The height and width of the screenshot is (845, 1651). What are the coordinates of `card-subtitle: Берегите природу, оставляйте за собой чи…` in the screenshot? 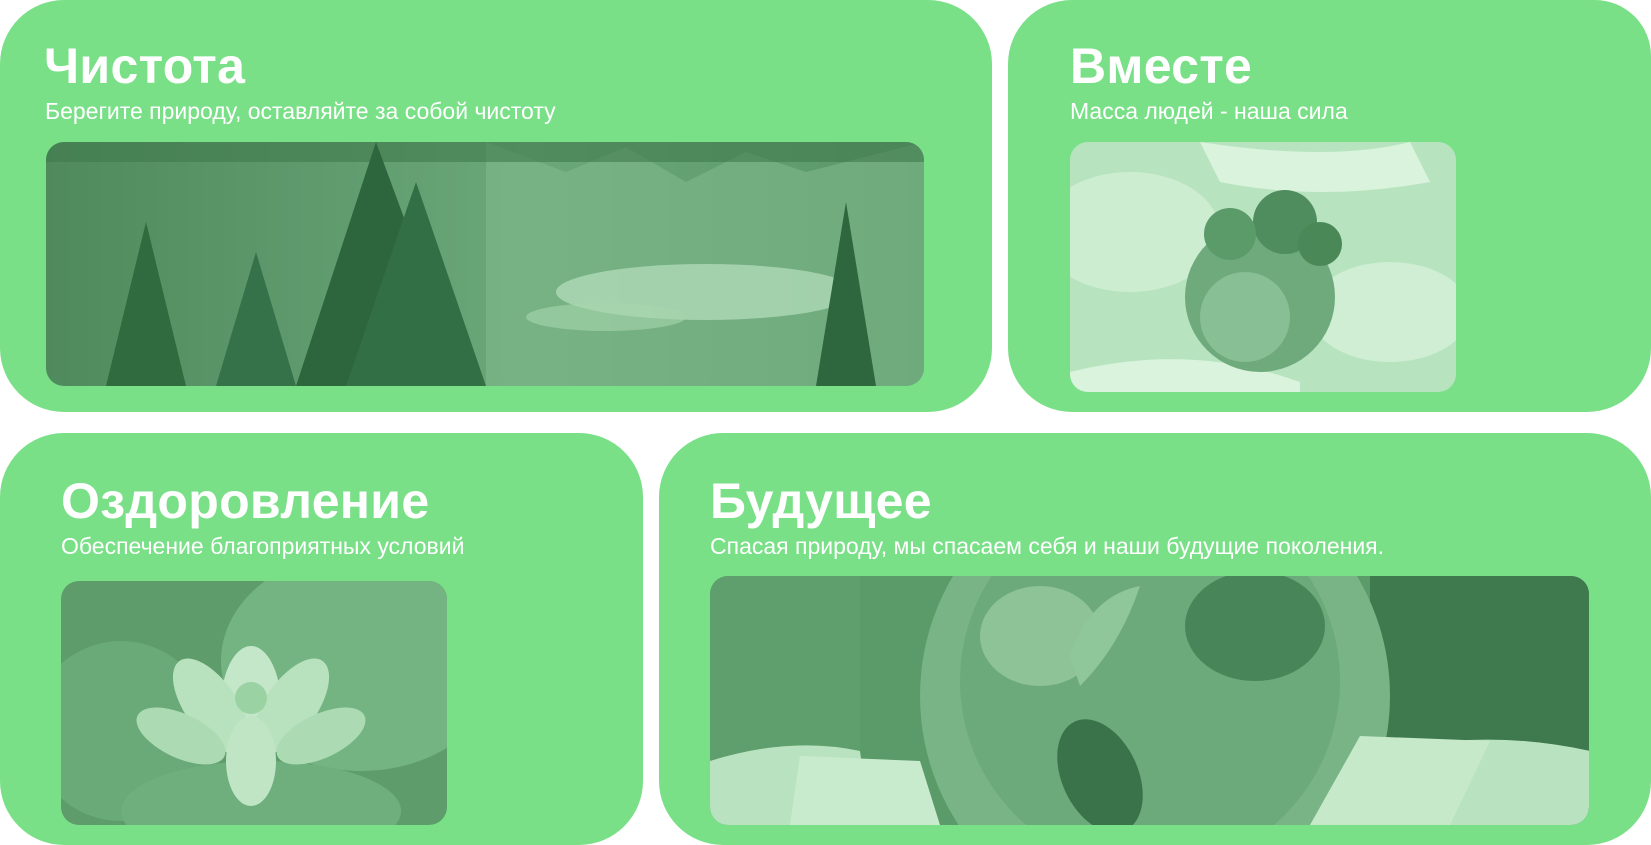 It's located at (300, 111).